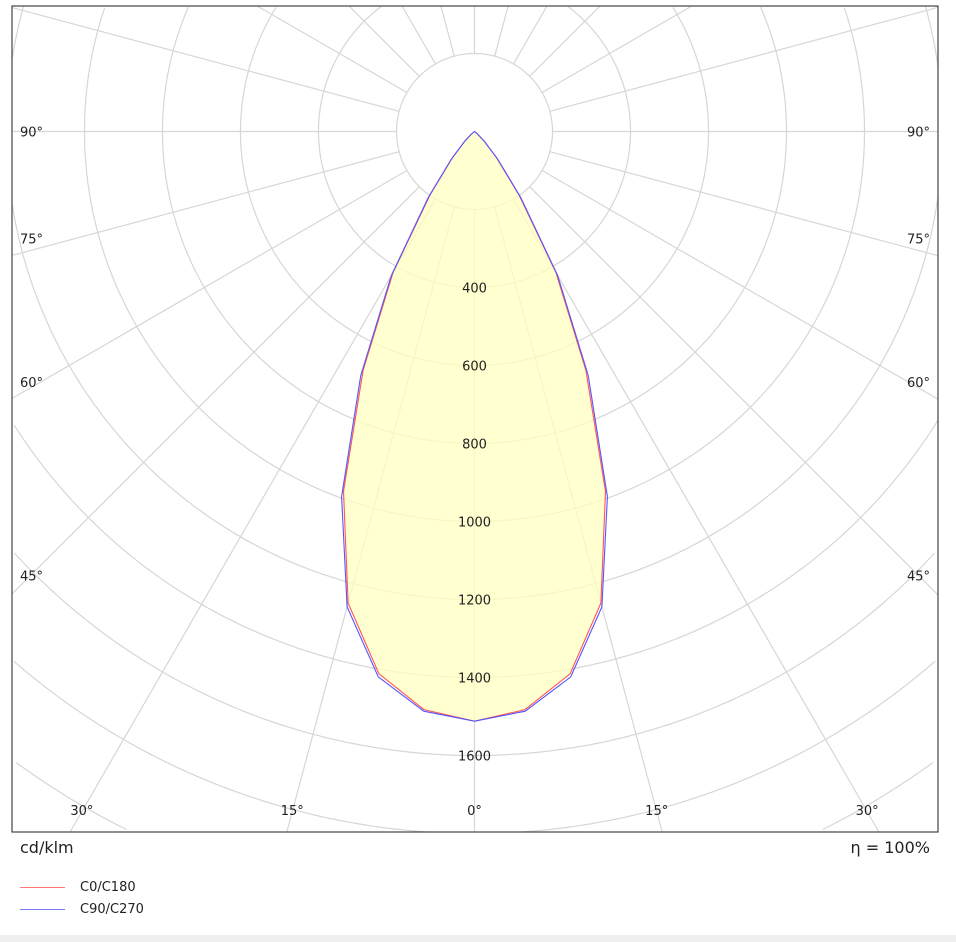  I want to click on radial-tick-label: 1600, so click(474, 757).